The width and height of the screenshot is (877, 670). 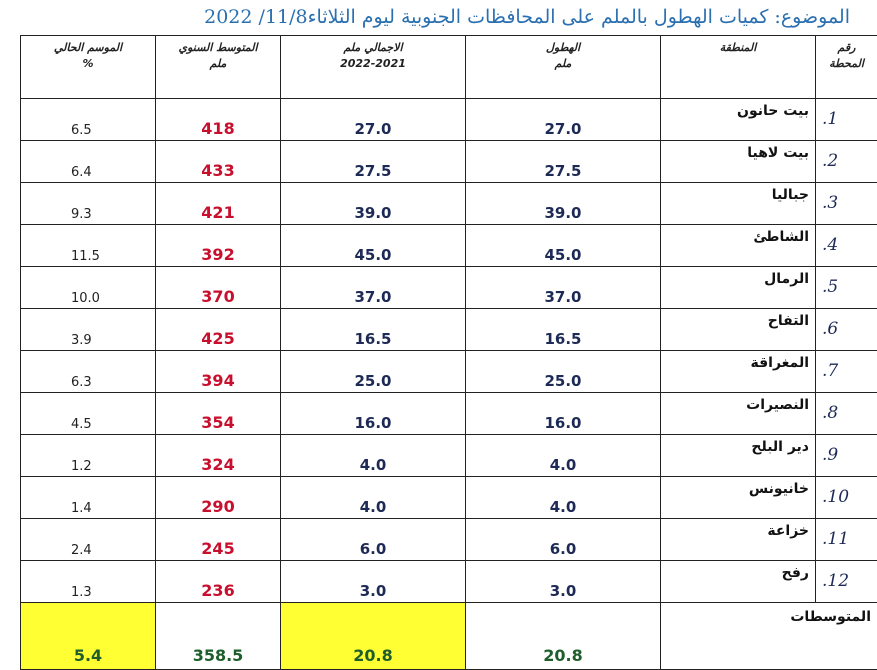 I want to click on cell: 1., so click(x=846, y=120).